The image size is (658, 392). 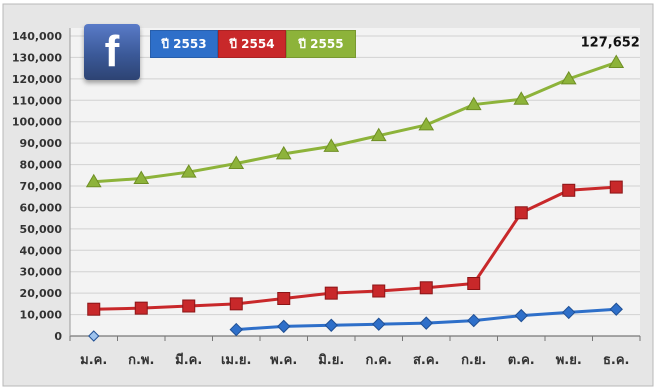 What do you see at coordinates (37, 122) in the screenshot?
I see `y-tick-label: 100,000` at bounding box center [37, 122].